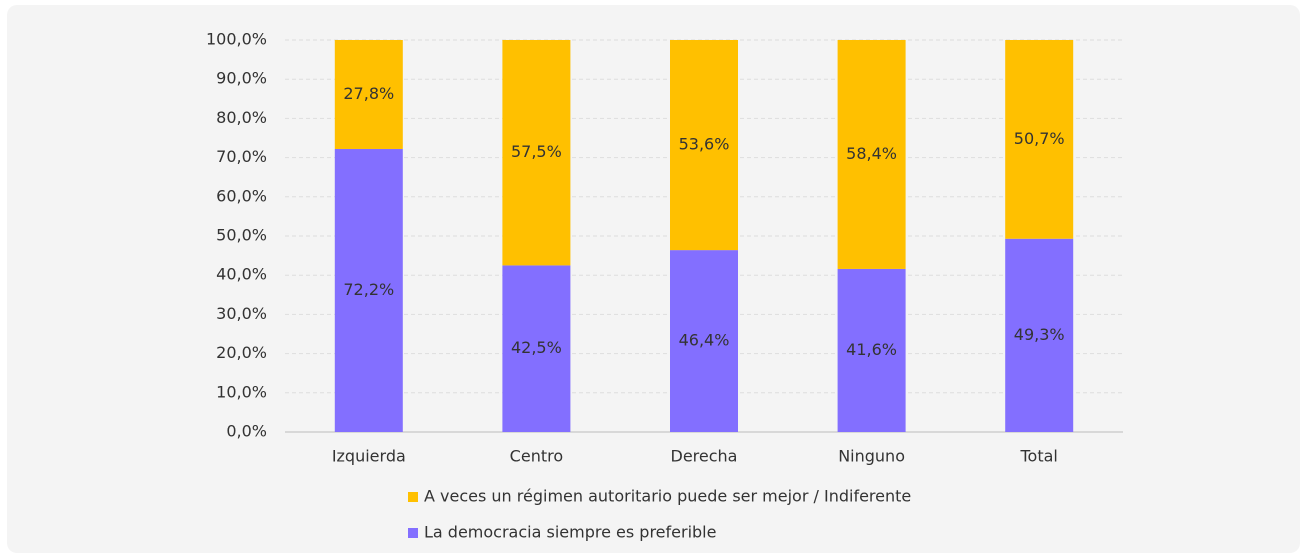 This screenshot has width=1307, height=558. What do you see at coordinates (241, 313) in the screenshot?
I see `y-tick-label: 30,0%` at bounding box center [241, 313].